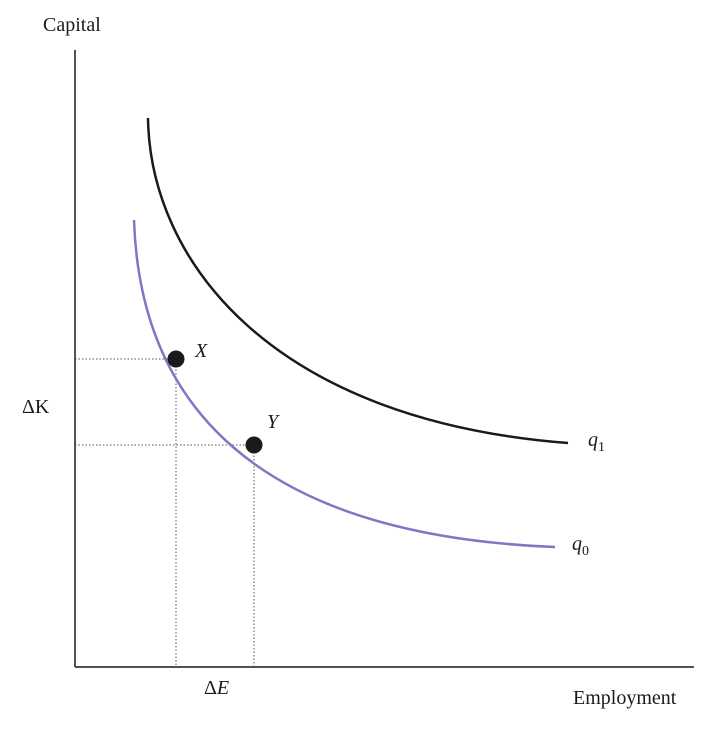 This screenshot has width=714, height=738. Describe the element at coordinates (36, 407) in the screenshot. I see `delta-k-label: ΔK` at that location.